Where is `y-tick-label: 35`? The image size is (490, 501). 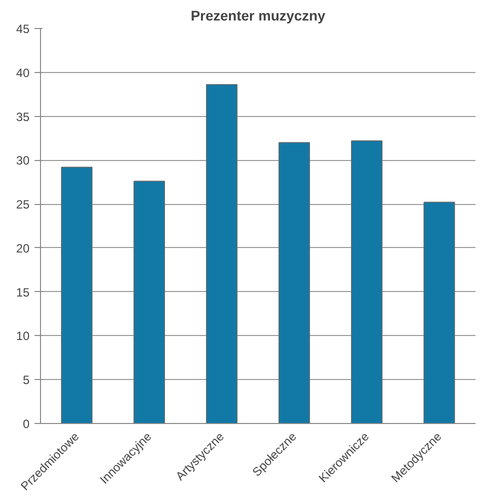 y-tick-label: 35 is located at coordinates (23, 117).